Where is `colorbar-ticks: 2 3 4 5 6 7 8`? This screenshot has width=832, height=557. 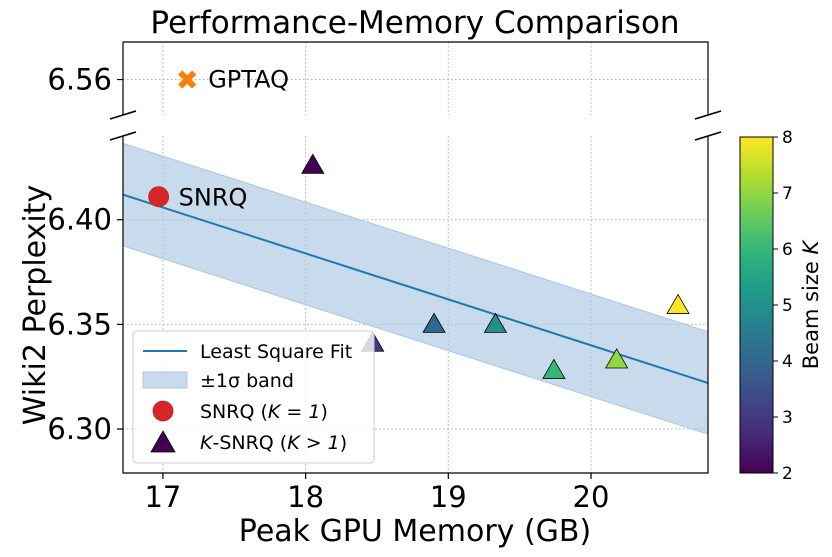
colorbar-ticks: 2 3 4 5 6 7 8 is located at coordinates (783, 306).